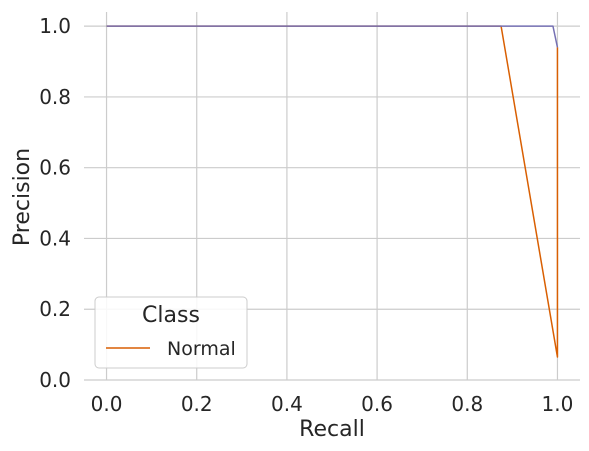 The image size is (589, 451). What do you see at coordinates (558, 404) in the screenshot?
I see `x-tick-label: 1.0` at bounding box center [558, 404].